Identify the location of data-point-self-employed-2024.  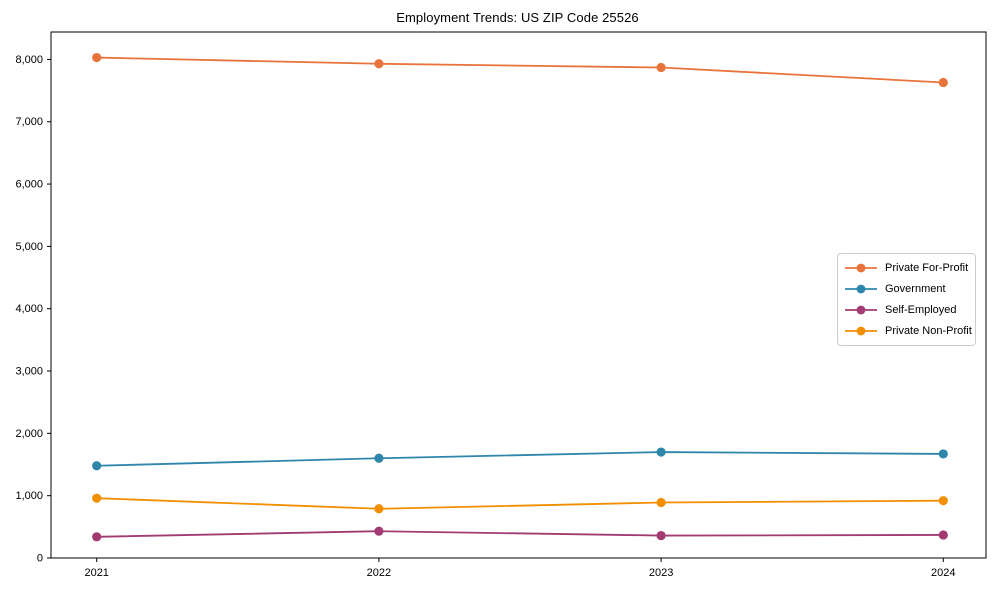
(943, 535).